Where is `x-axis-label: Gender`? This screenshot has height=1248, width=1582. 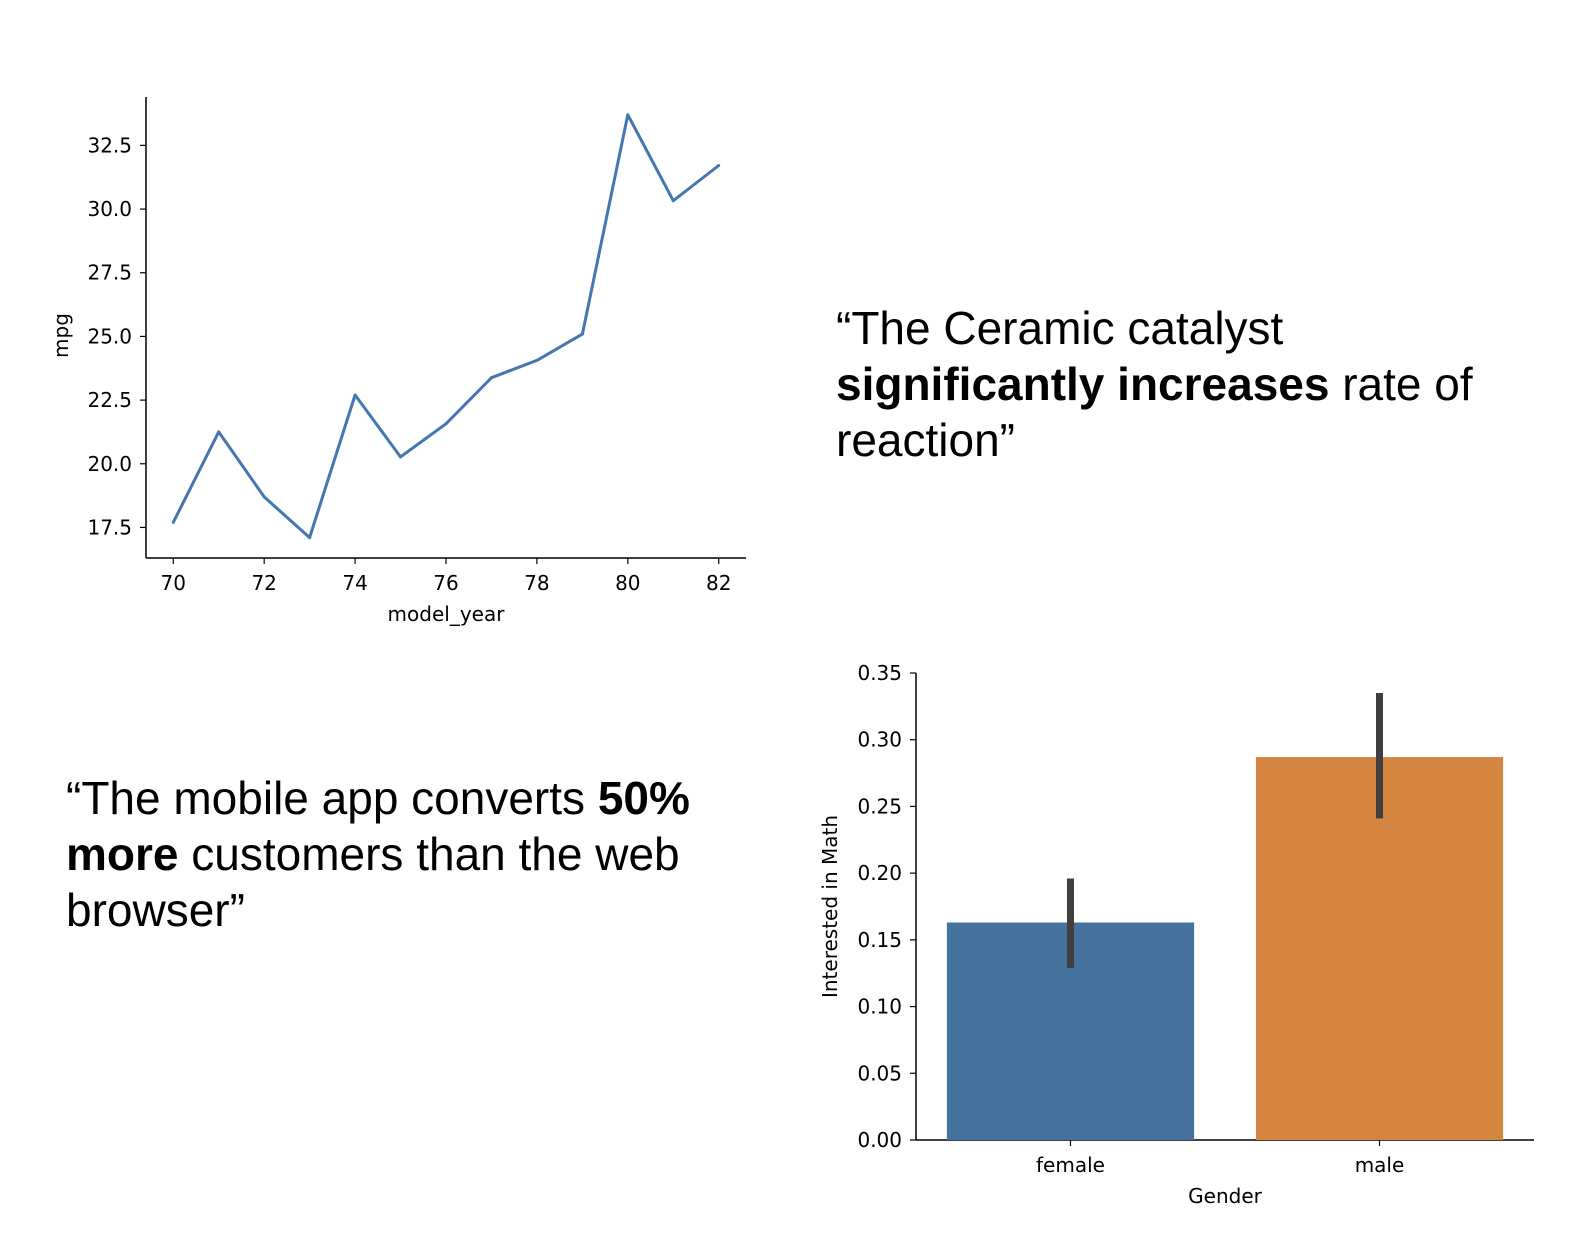 x-axis-label: Gender is located at coordinates (1225, 1196).